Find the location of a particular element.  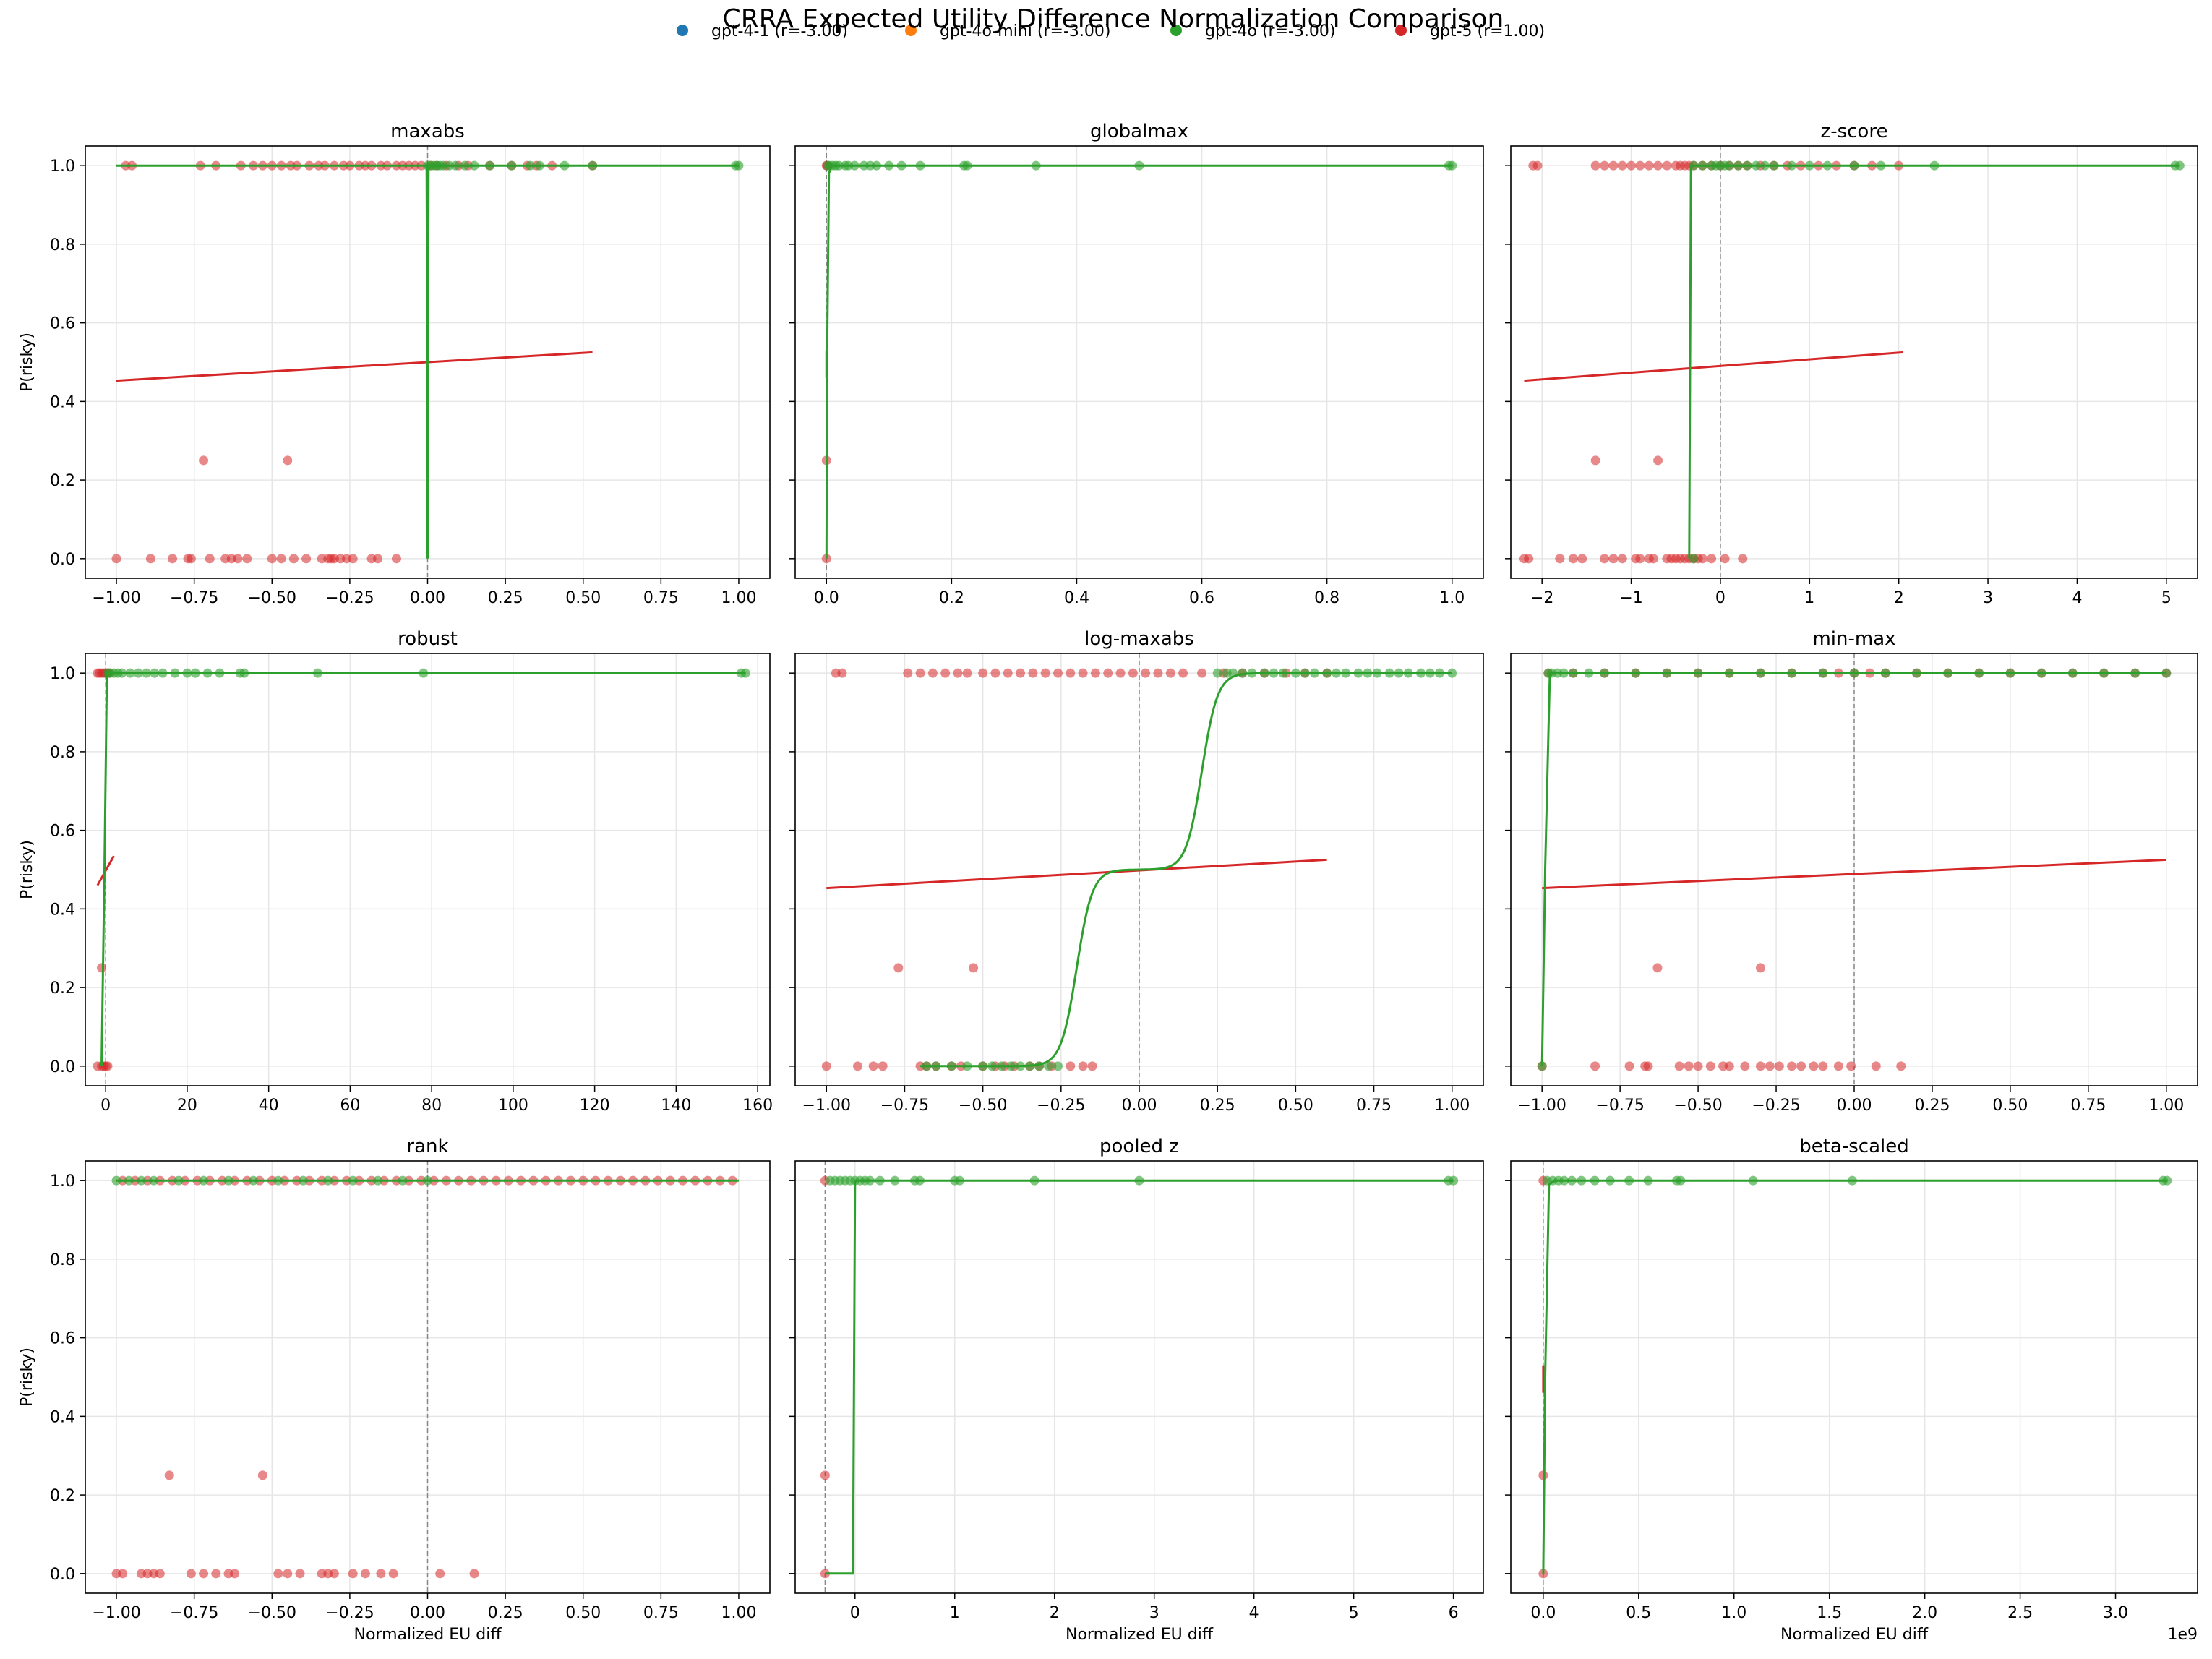

fit-line-gpt-4o is located at coordinates (1186, 870).